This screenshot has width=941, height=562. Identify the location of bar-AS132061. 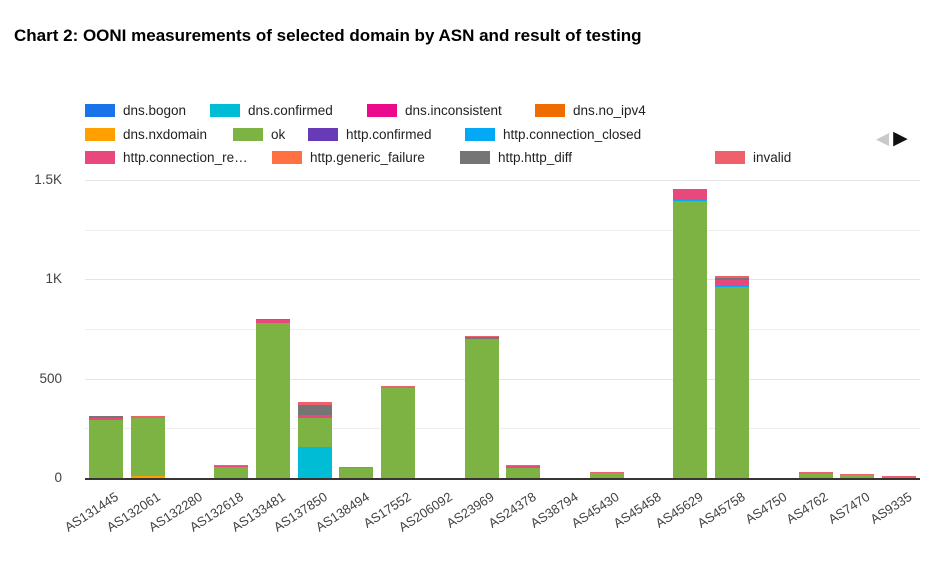
(147, 239).